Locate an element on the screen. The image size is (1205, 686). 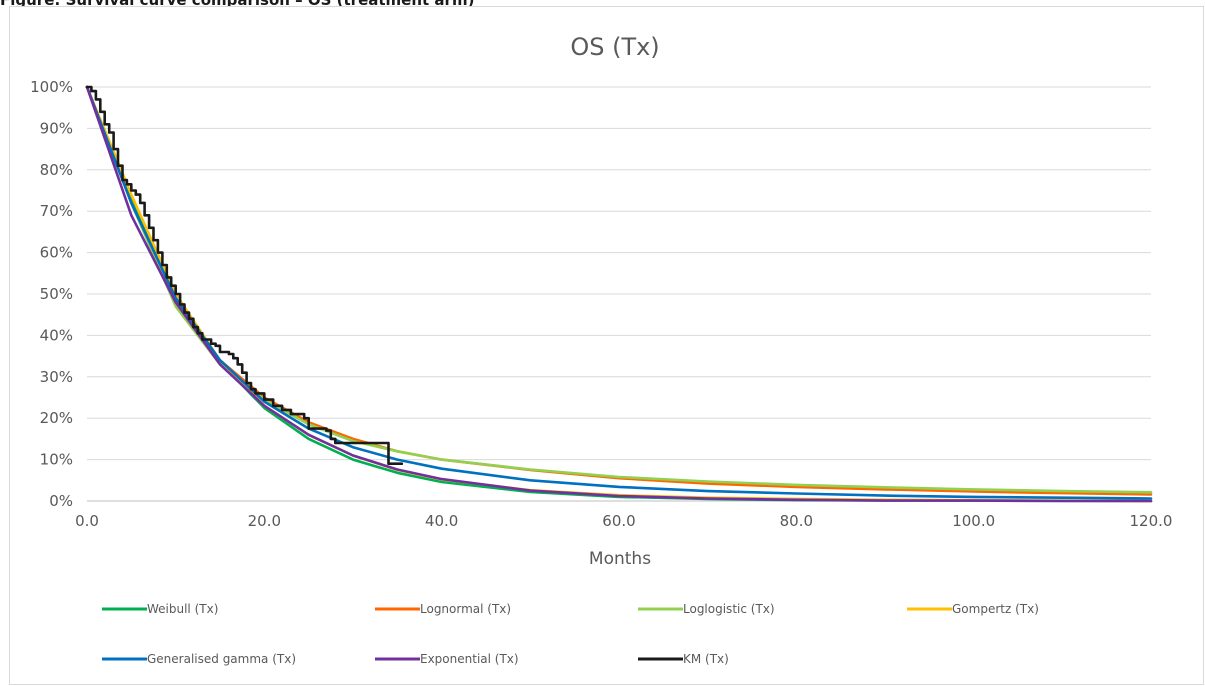
y-tick-label: 60% is located at coordinates (56, 253).